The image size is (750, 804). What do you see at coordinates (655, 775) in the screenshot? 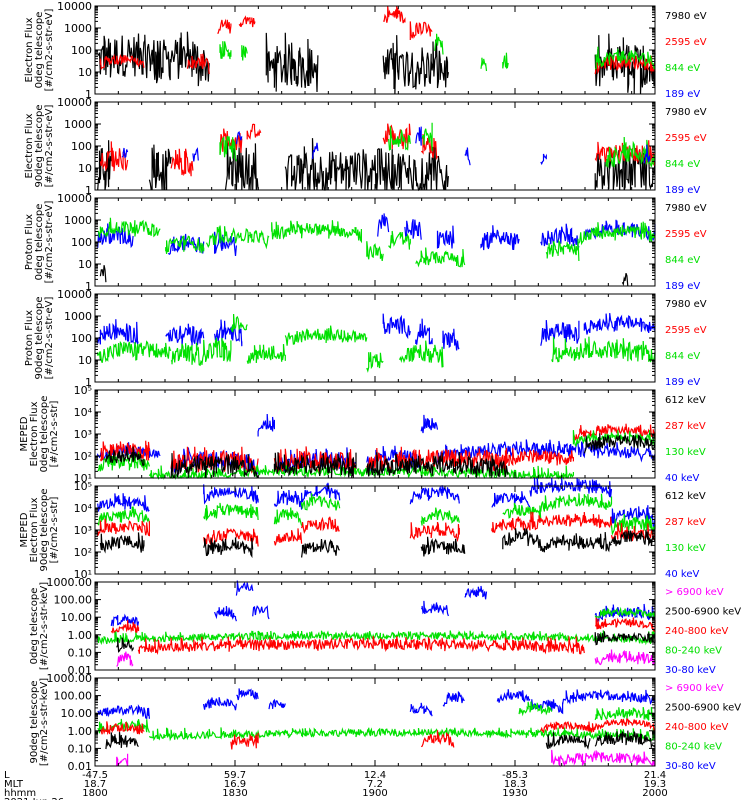
I see `footer-tick-l: 21.4` at bounding box center [655, 775].